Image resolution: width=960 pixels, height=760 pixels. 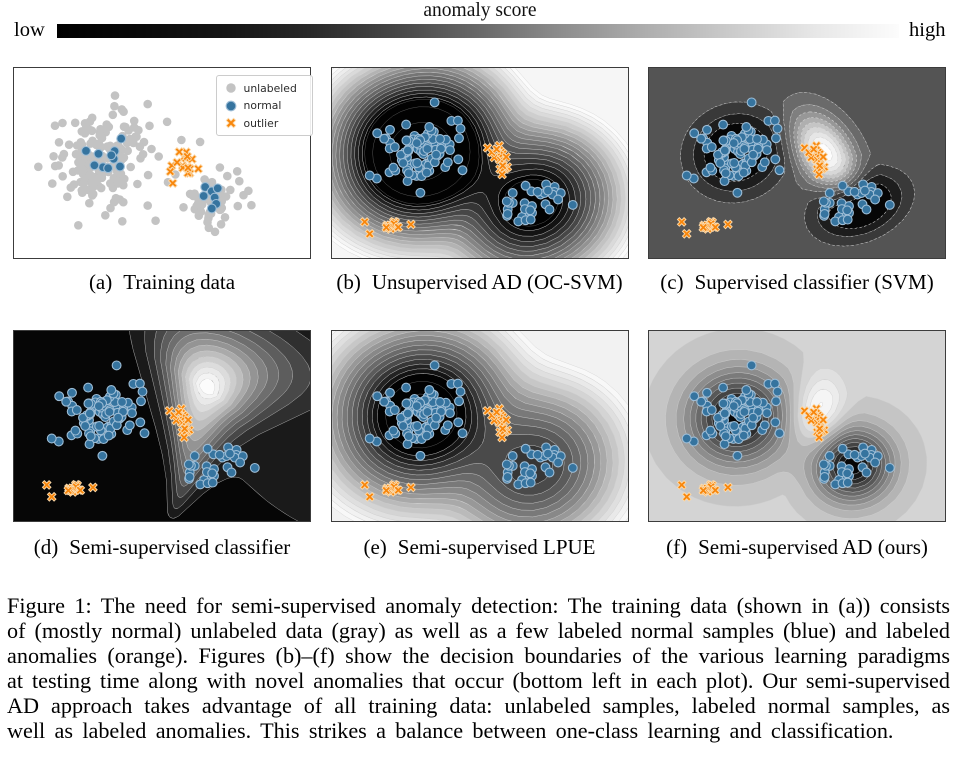 I want to click on panel-e-plot, so click(x=479, y=426).